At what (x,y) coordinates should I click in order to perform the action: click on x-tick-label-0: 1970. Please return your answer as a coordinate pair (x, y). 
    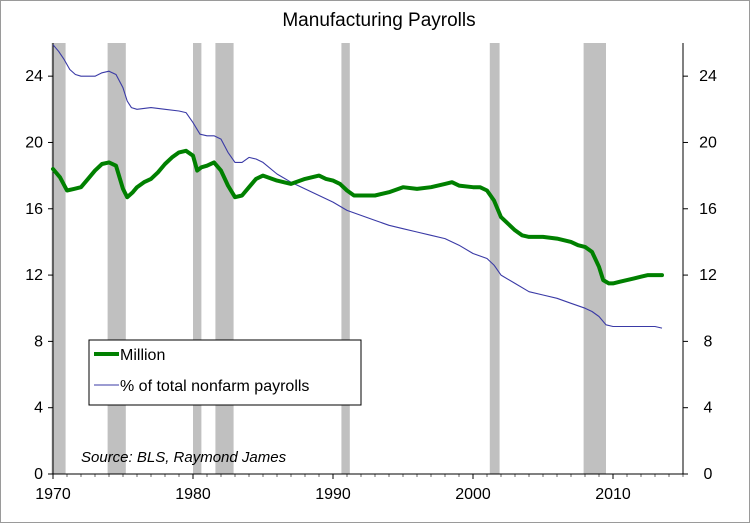
    Looking at the image, I should click on (53, 494).